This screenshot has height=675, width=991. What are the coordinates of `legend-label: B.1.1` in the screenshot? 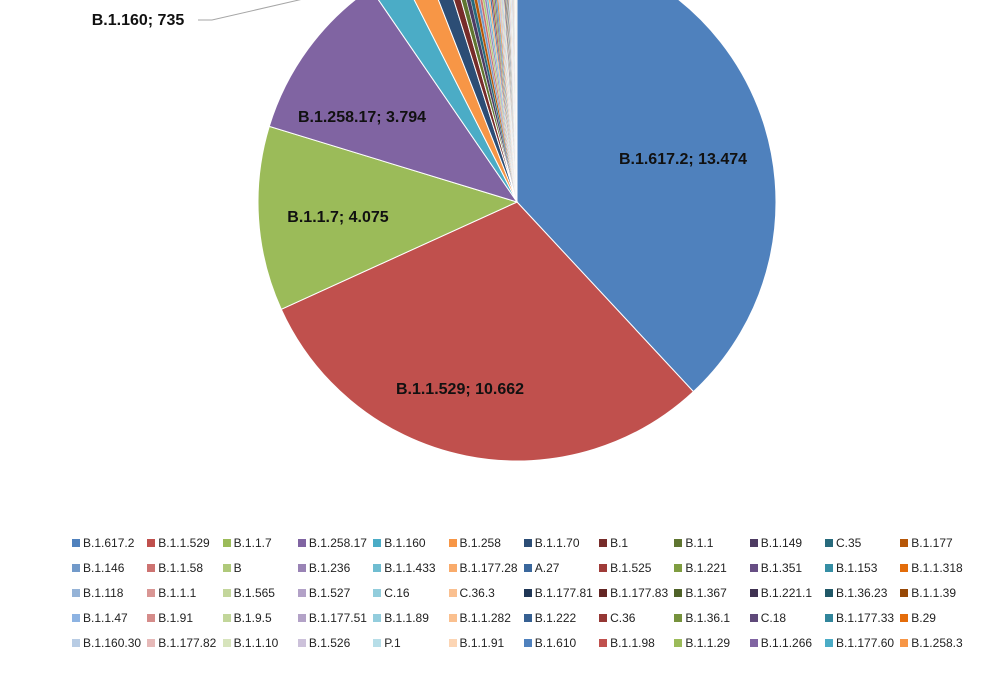 It's located at (699, 543).